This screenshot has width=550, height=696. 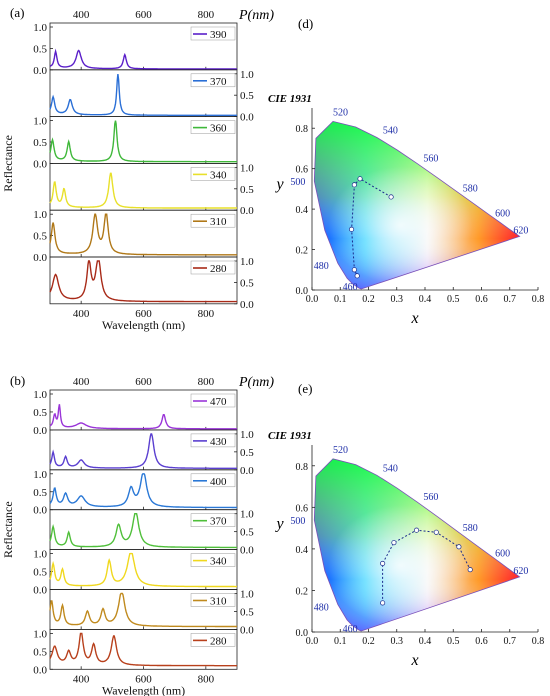 I want to click on legend-label-470: 470, so click(x=218, y=402).